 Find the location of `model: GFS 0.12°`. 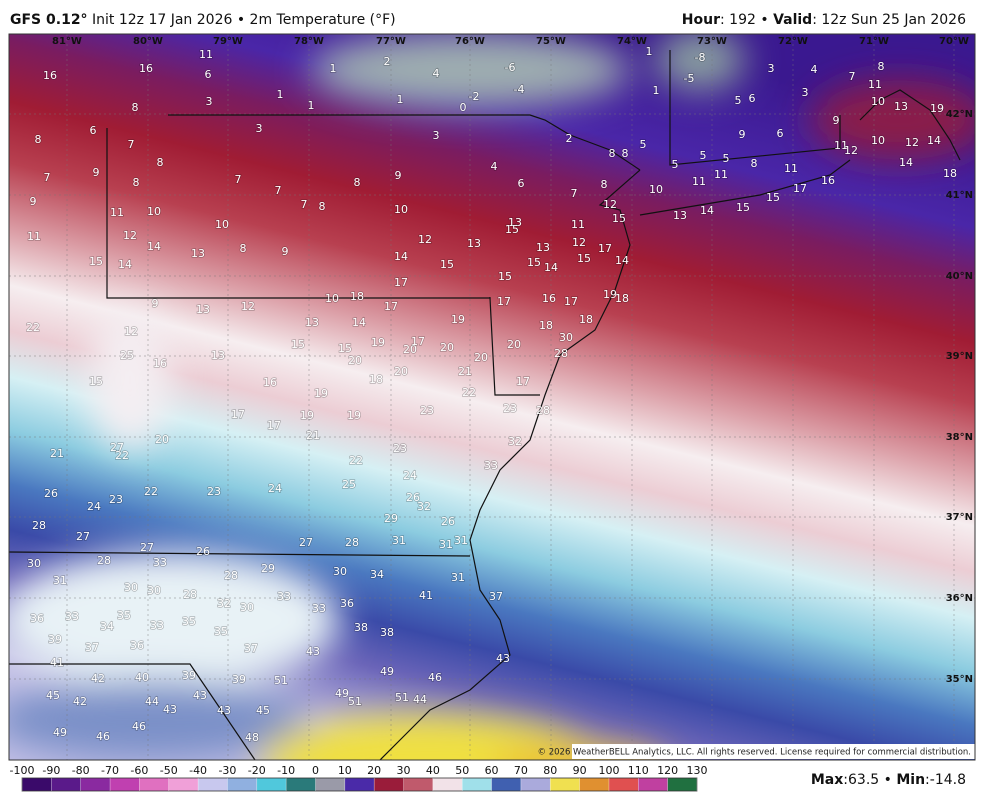

model: GFS 0.12° is located at coordinates (49, 20).